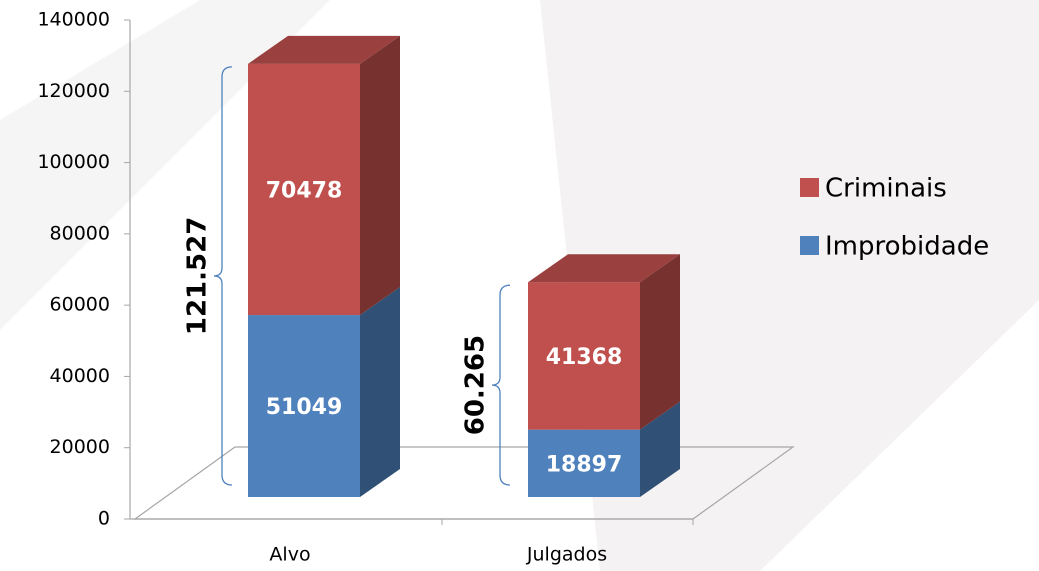 The height and width of the screenshot is (571, 1039). What do you see at coordinates (566, 555) in the screenshot?
I see `x-tick-label: Julgados` at bounding box center [566, 555].